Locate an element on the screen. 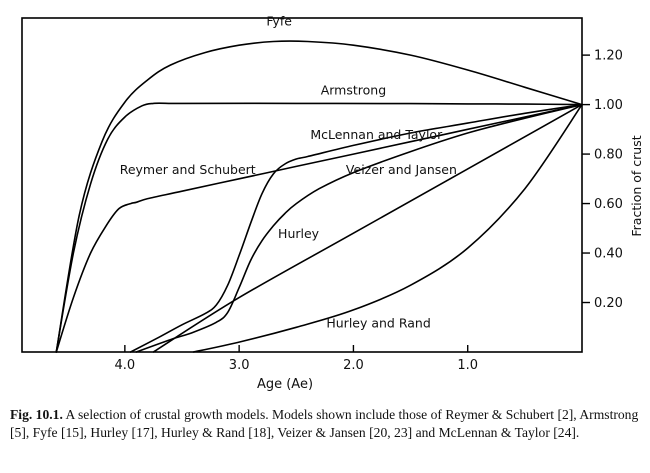 The height and width of the screenshot is (473, 650). series-label-hurley: Hurley is located at coordinates (299, 233).